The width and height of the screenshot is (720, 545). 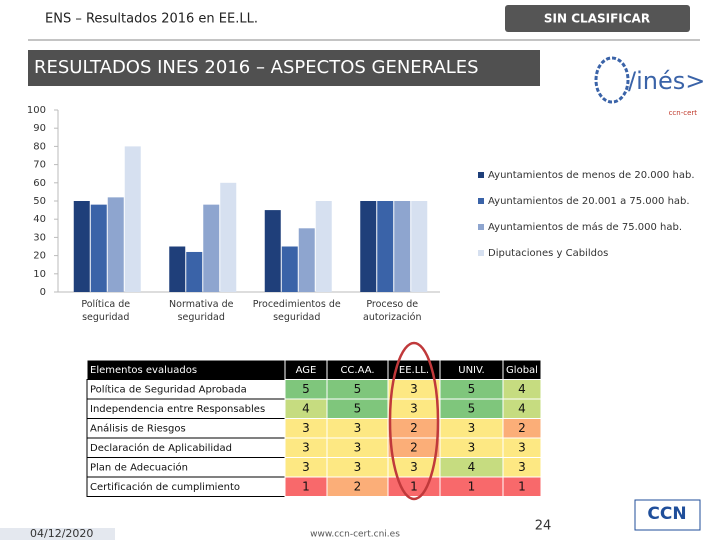 I want to click on y-tick-label: 60, so click(x=39, y=183).